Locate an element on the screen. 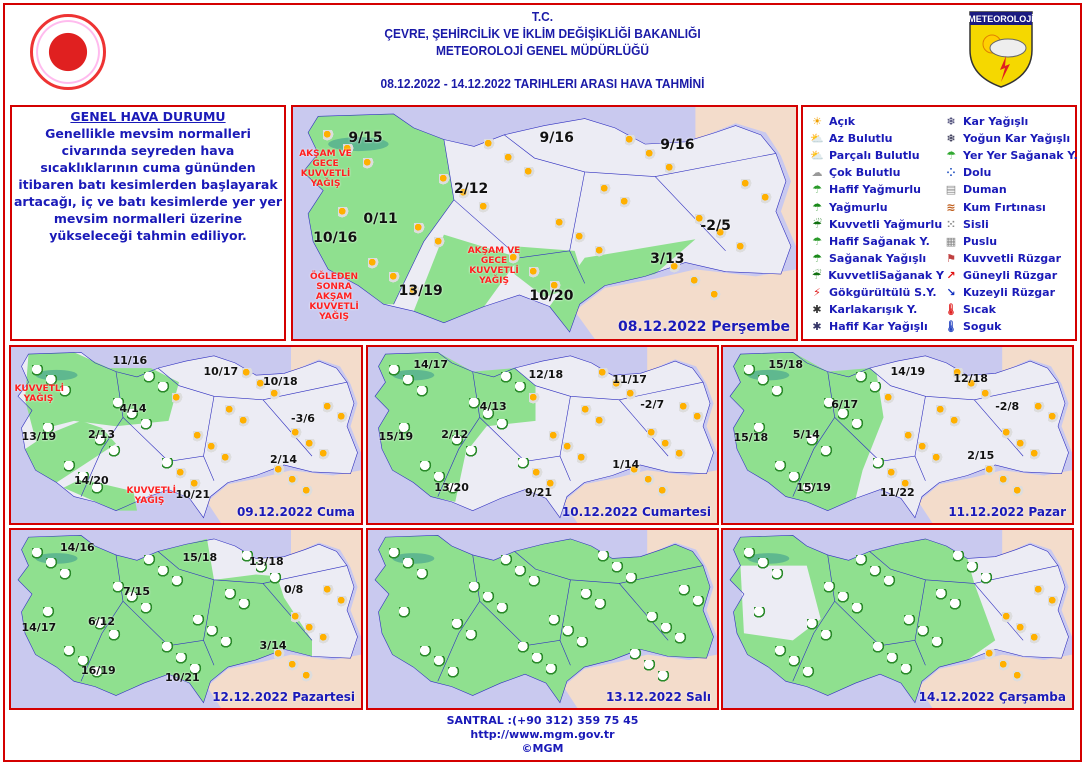 The height and width of the screenshot is (765, 1085). light-rain-icon: ☂ is located at coordinates (817, 190).